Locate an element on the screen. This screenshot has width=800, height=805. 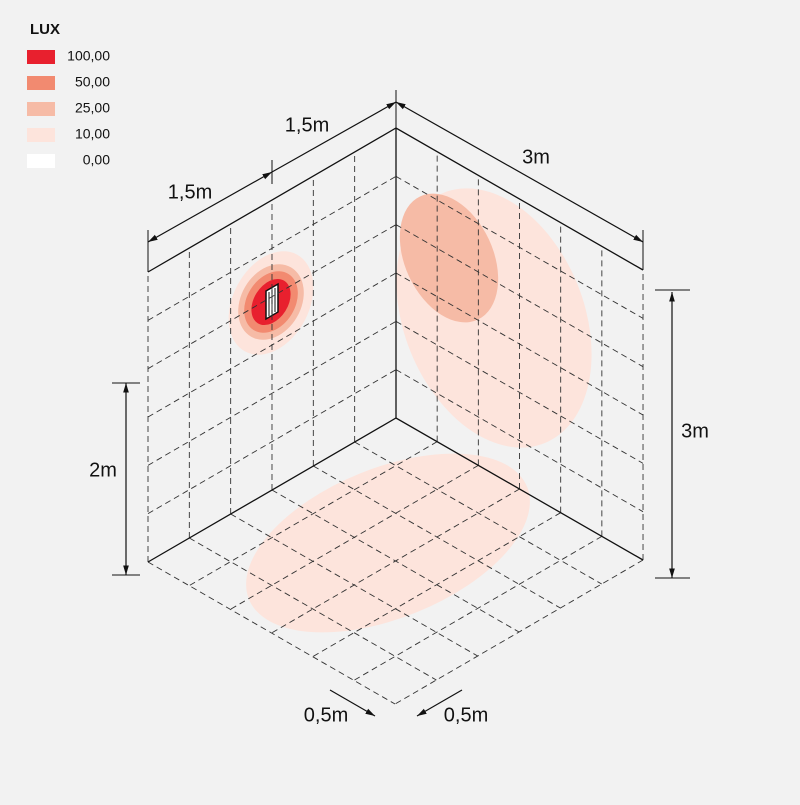
dim-label: 2m is located at coordinates (103, 470).